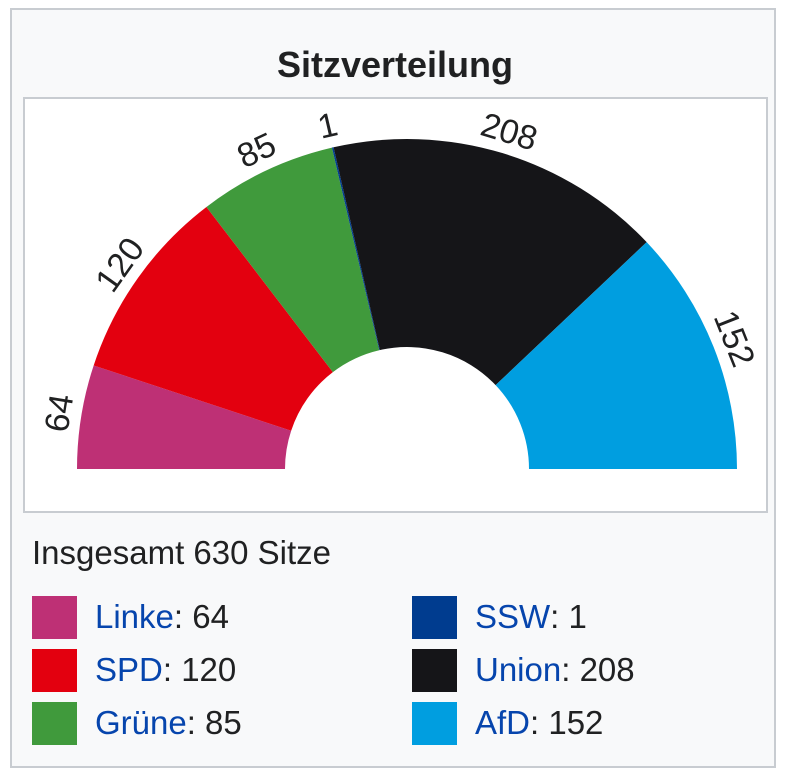 The image size is (790, 780). I want to click on slice-afd, so click(616, 355).